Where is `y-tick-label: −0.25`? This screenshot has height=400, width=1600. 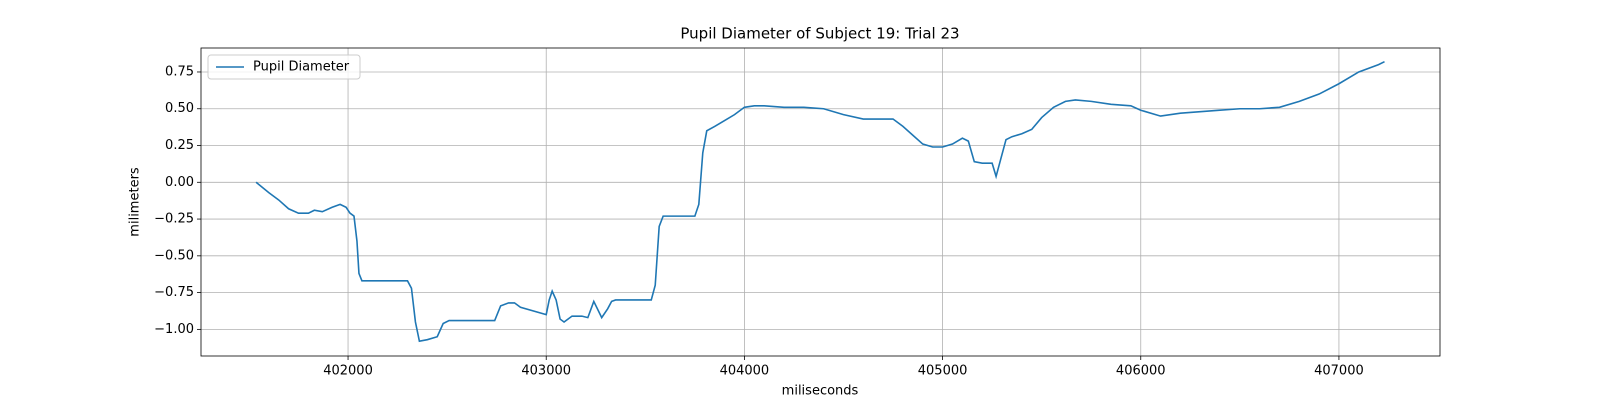 y-tick-label: −0.25 is located at coordinates (174, 219).